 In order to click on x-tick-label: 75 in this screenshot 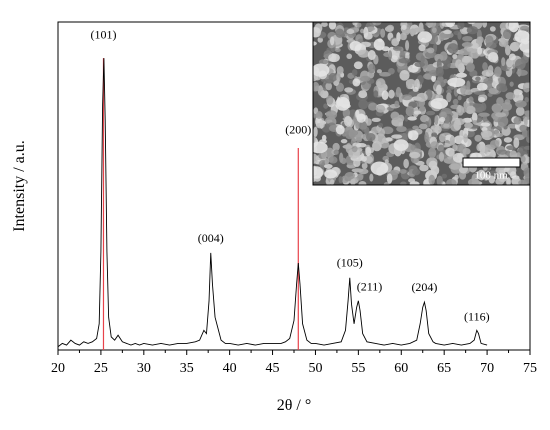, I will do `click(530, 368)`.